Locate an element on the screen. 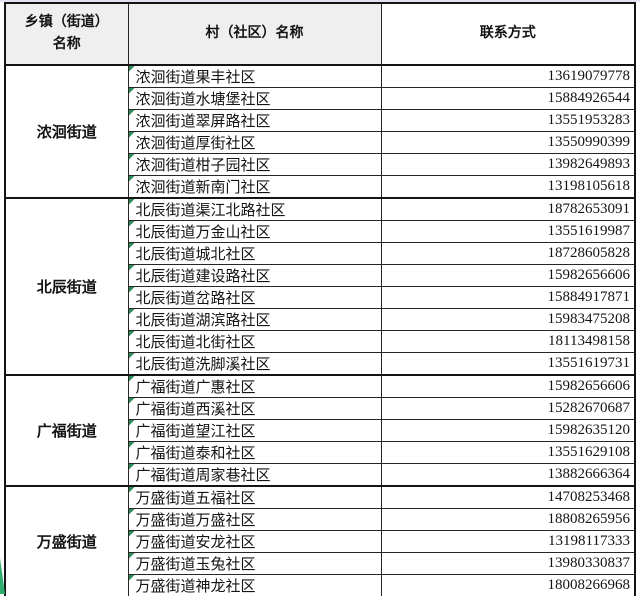  phone-cell: 14708253468 is located at coordinates (508, 497).